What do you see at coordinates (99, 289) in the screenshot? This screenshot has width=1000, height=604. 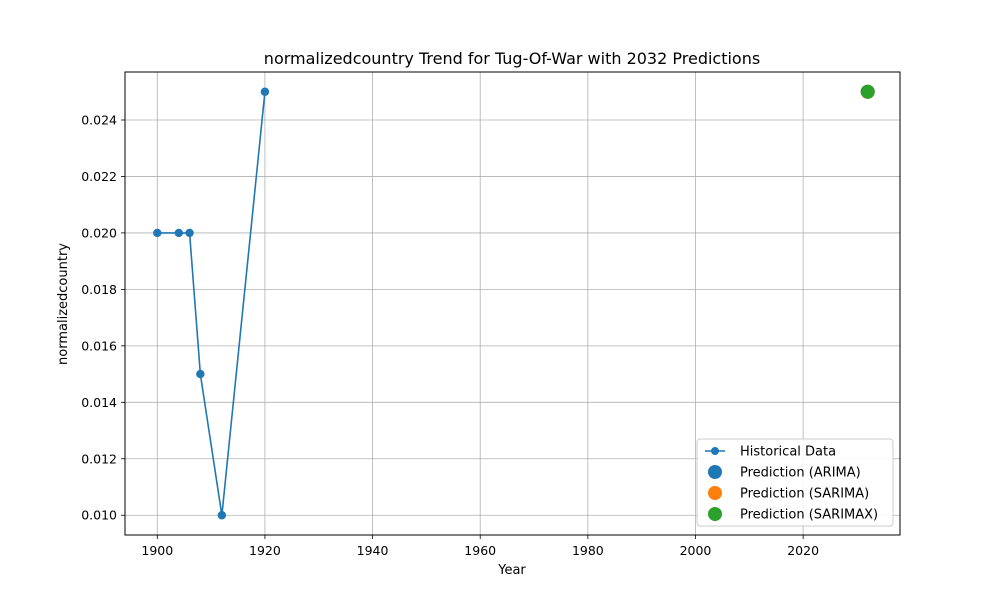 I see `y-tick-label: 0.018` at bounding box center [99, 289].